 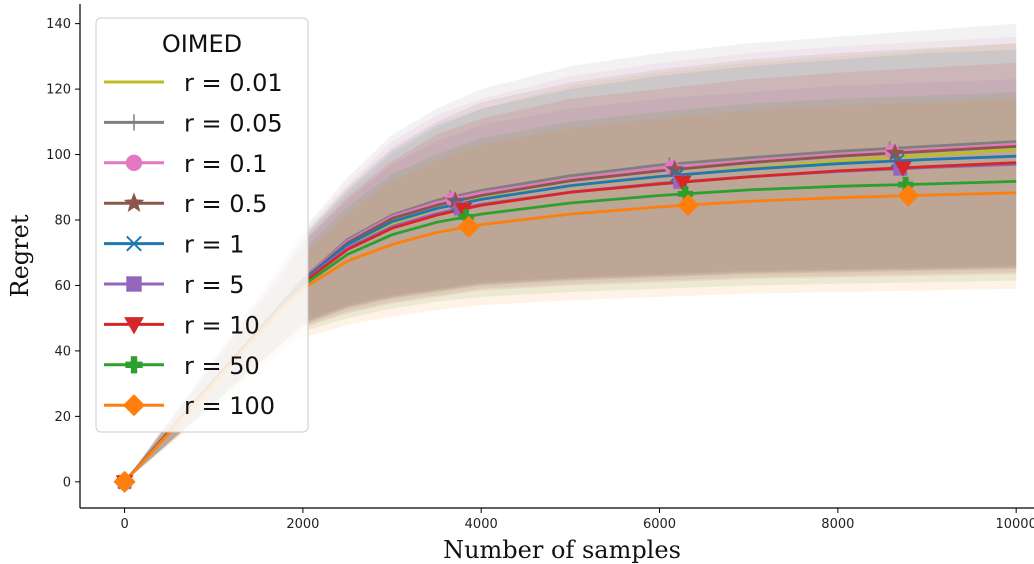 I want to click on x-tick-label-1: 2000, so click(x=302, y=524).